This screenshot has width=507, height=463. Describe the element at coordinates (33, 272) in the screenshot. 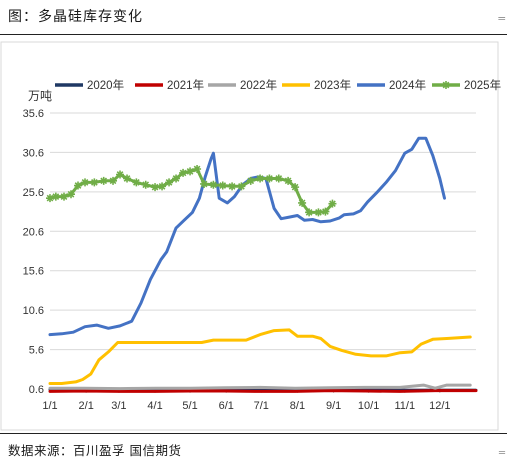

I see `y-tick-label: 15.6` at that location.